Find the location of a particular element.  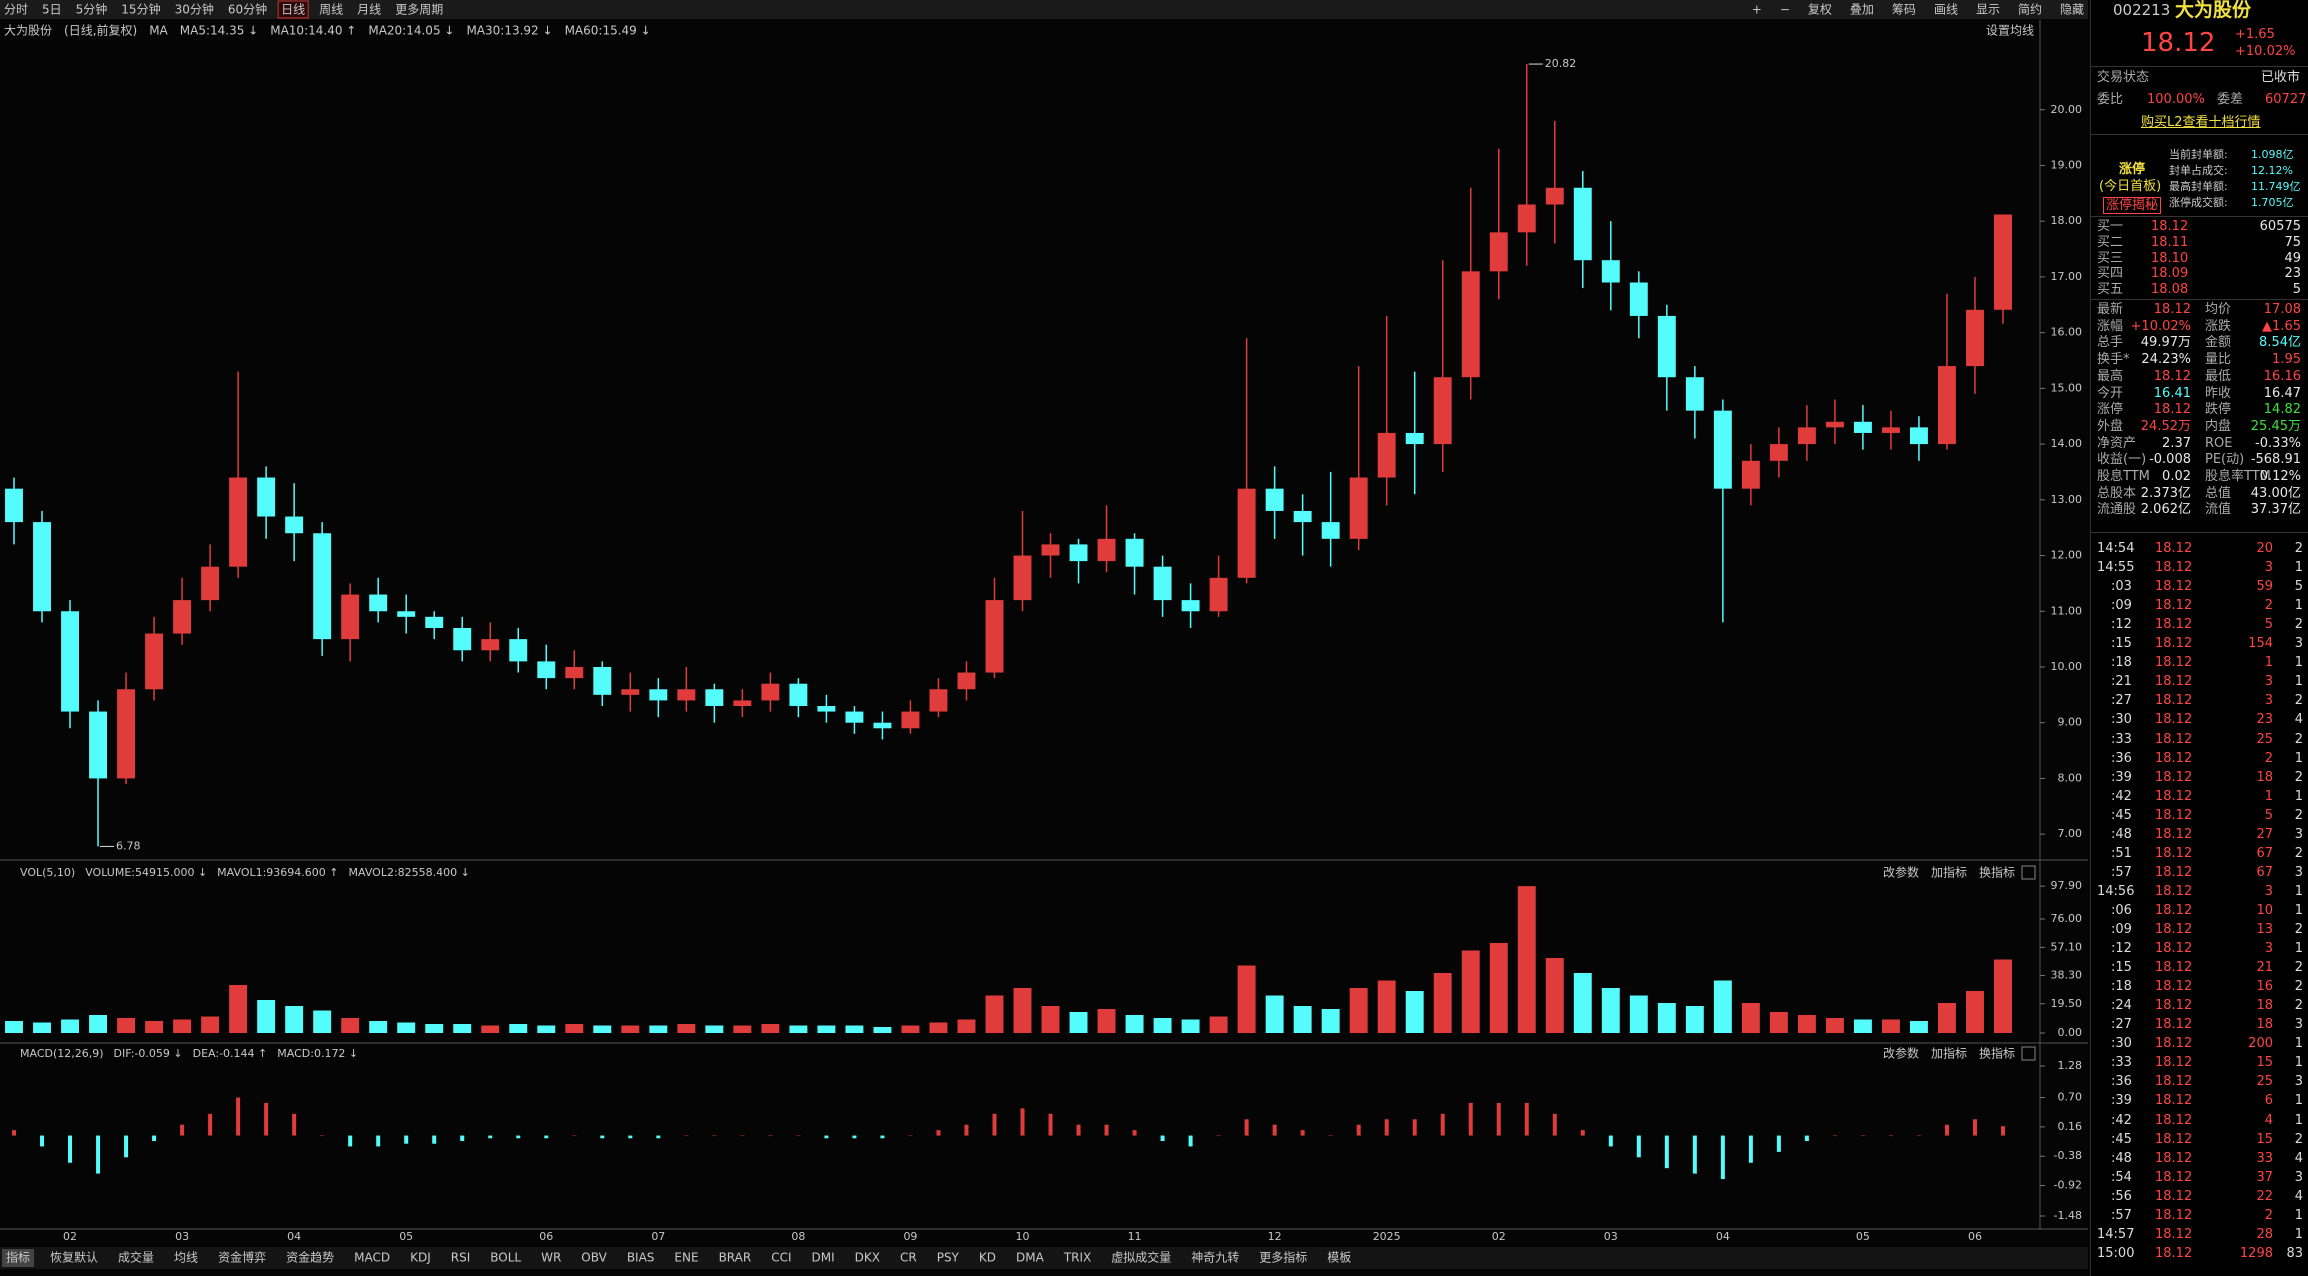

toolbar-button: 简约 is located at coordinates (2030, 9).